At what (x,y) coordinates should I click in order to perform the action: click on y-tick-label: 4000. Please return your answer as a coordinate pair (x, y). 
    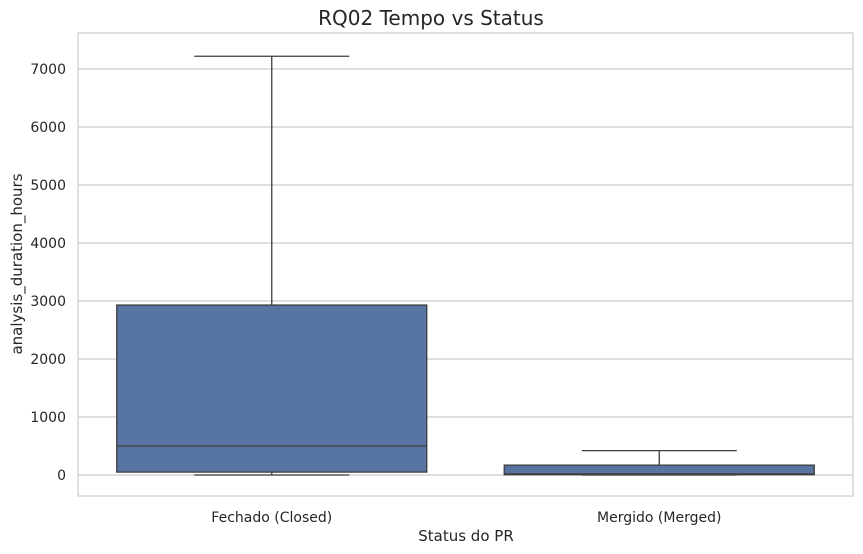
    Looking at the image, I should click on (48, 244).